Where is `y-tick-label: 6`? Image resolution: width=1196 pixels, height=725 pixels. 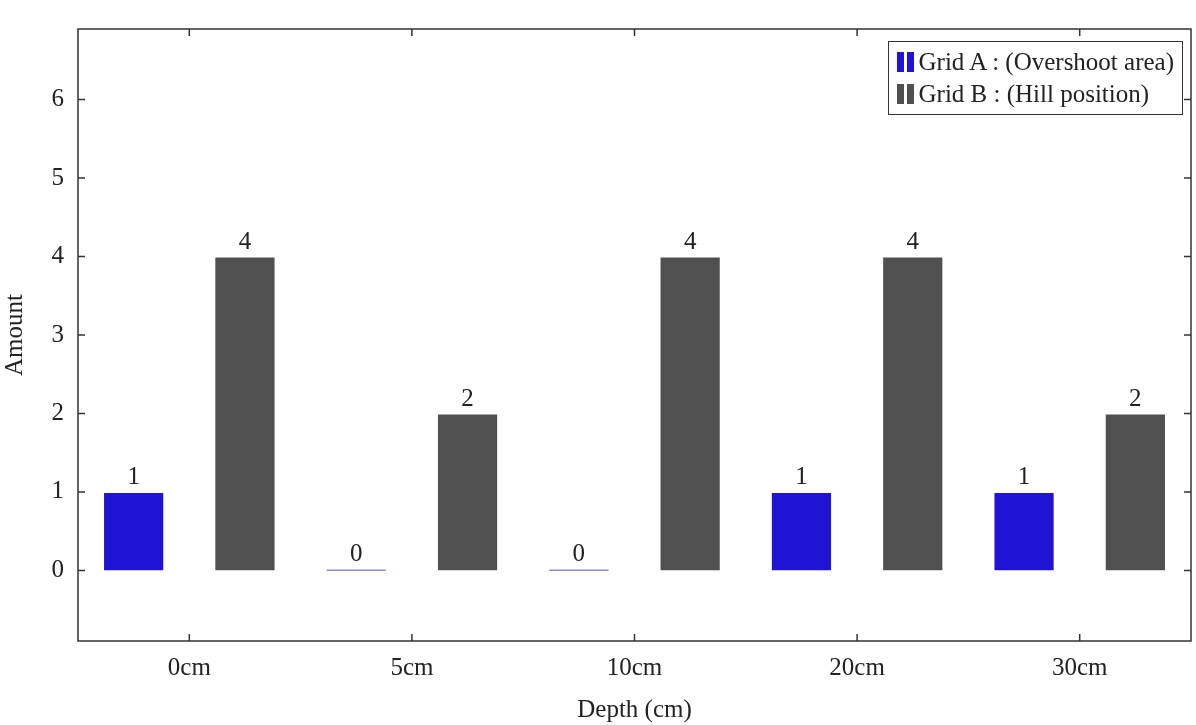
y-tick-label: 6 is located at coordinates (57, 98).